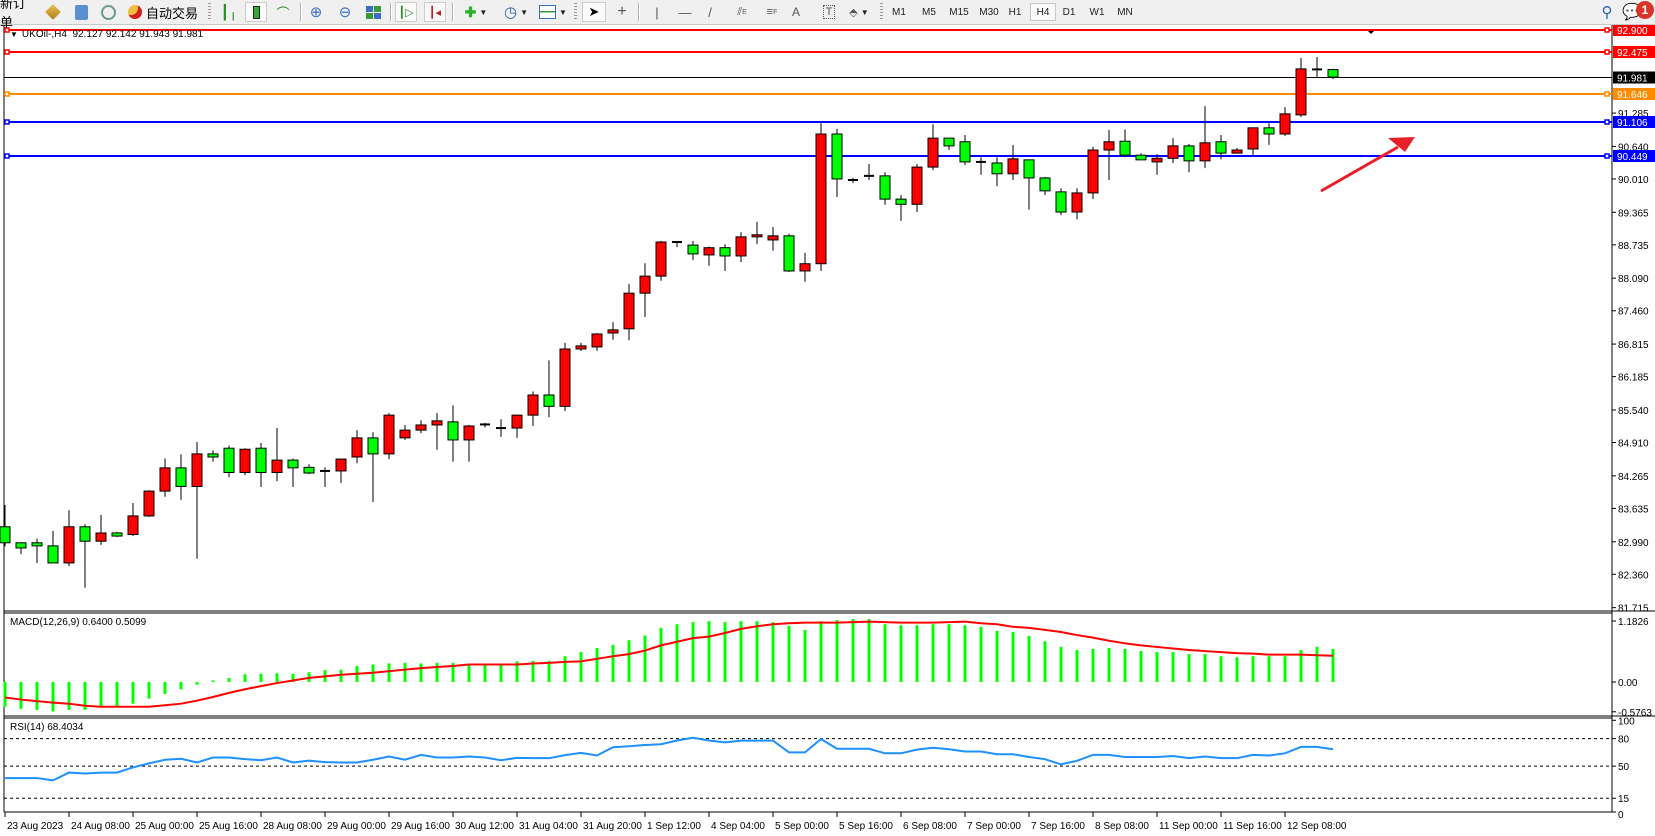  What do you see at coordinates (516, 12) in the screenshot?
I see `periods-button: ◷ ▼` at bounding box center [516, 12].